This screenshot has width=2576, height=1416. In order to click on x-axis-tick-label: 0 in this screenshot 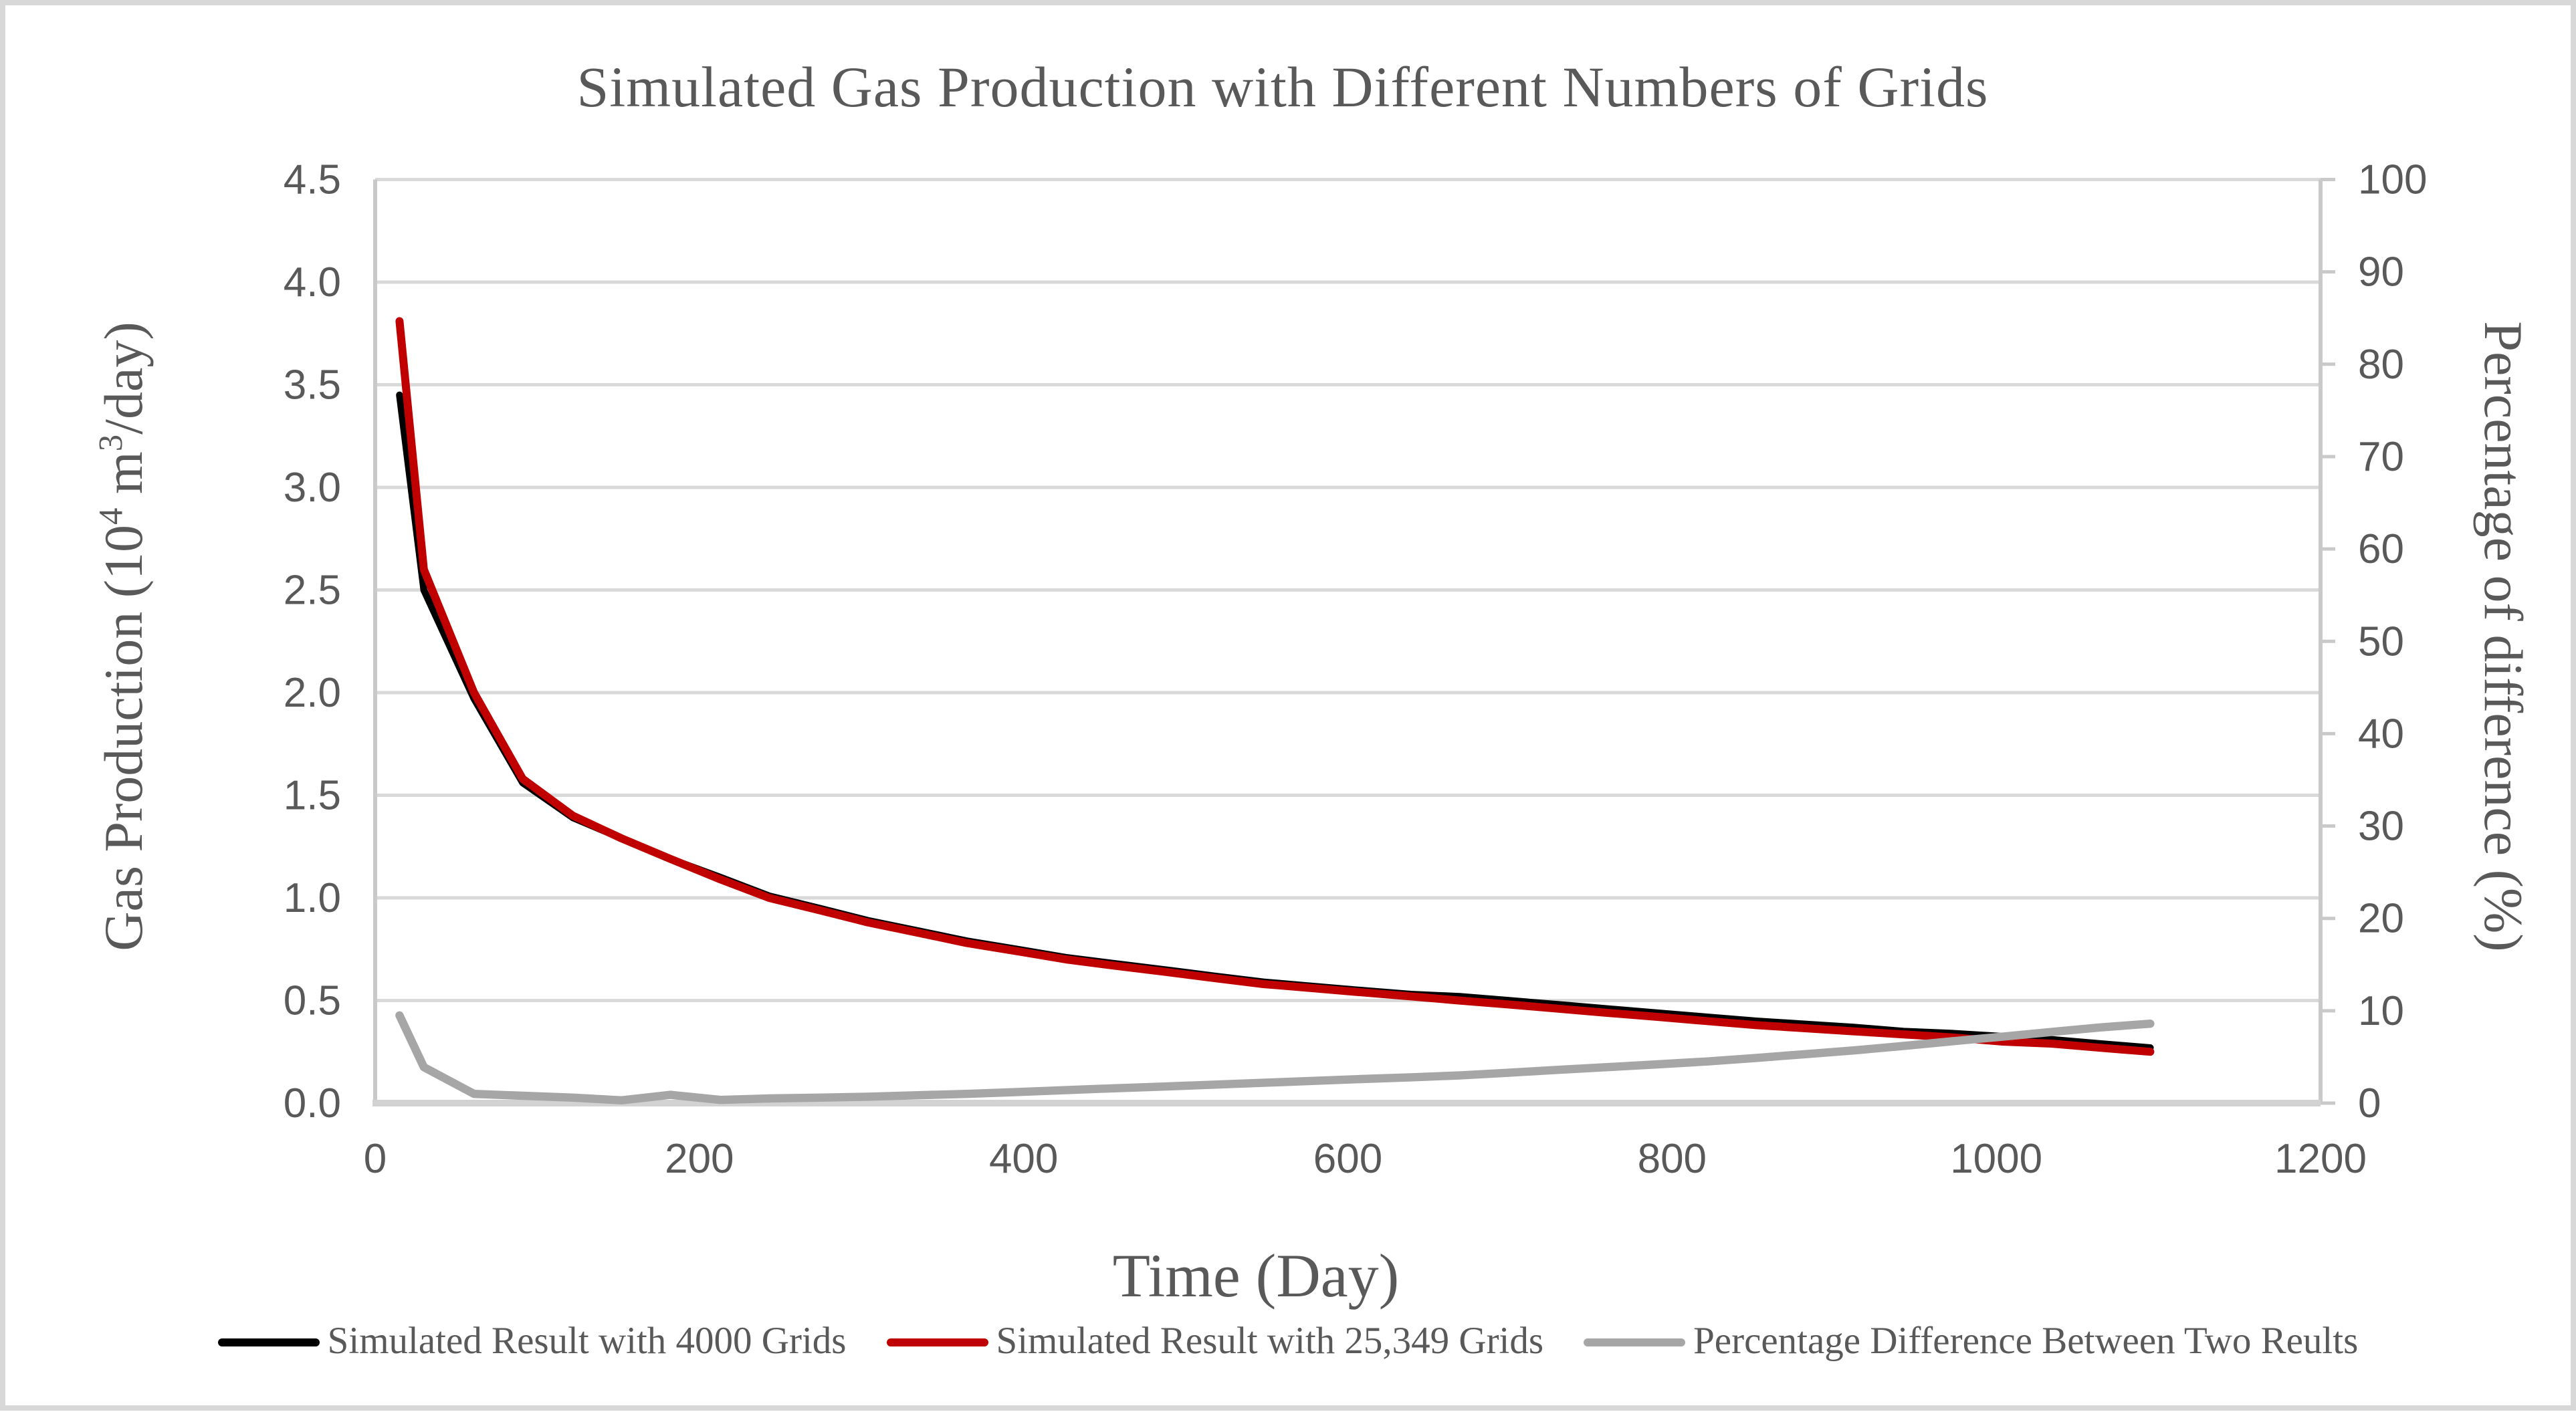, I will do `click(375, 1159)`.